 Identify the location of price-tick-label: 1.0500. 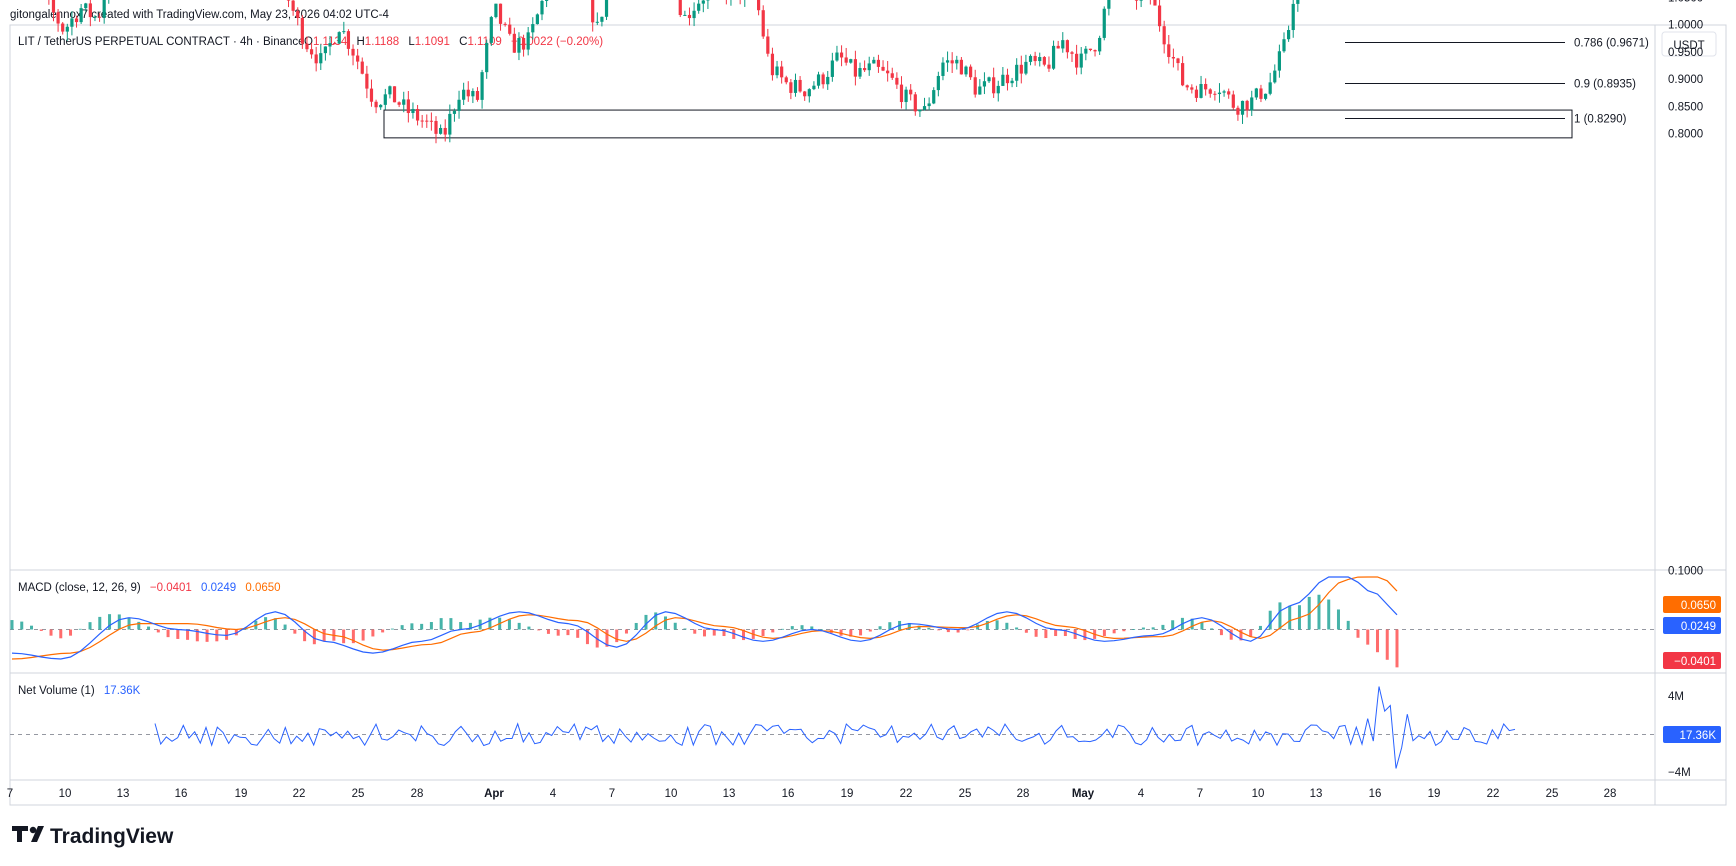
(1685, 2).